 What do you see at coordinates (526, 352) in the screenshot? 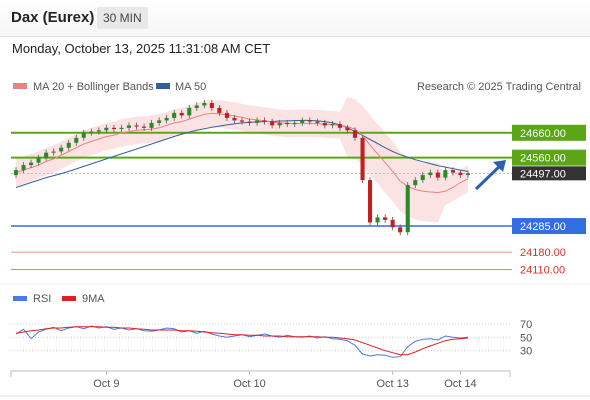
I see `rsi-tick-label: 30` at bounding box center [526, 352].